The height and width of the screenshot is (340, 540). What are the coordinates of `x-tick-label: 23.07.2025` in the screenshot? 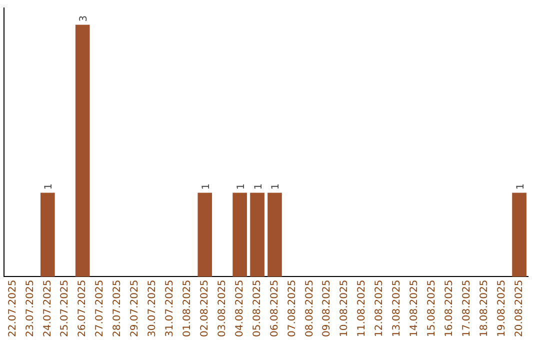 It's located at (30, 309).